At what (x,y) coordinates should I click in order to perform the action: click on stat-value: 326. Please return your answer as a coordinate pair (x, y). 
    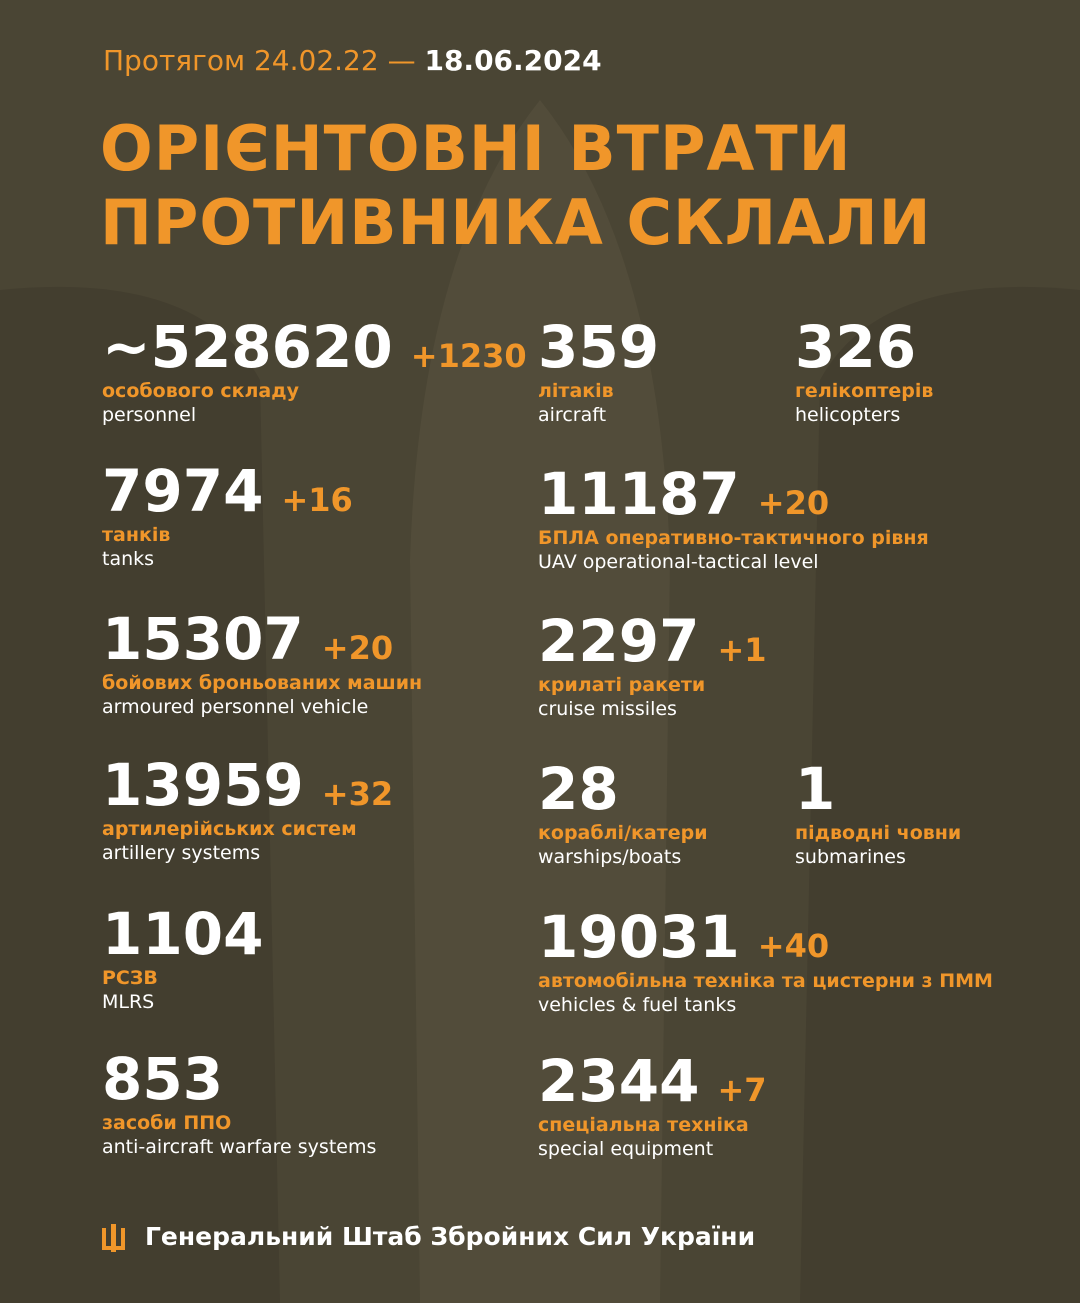
    Looking at the image, I should click on (856, 347).